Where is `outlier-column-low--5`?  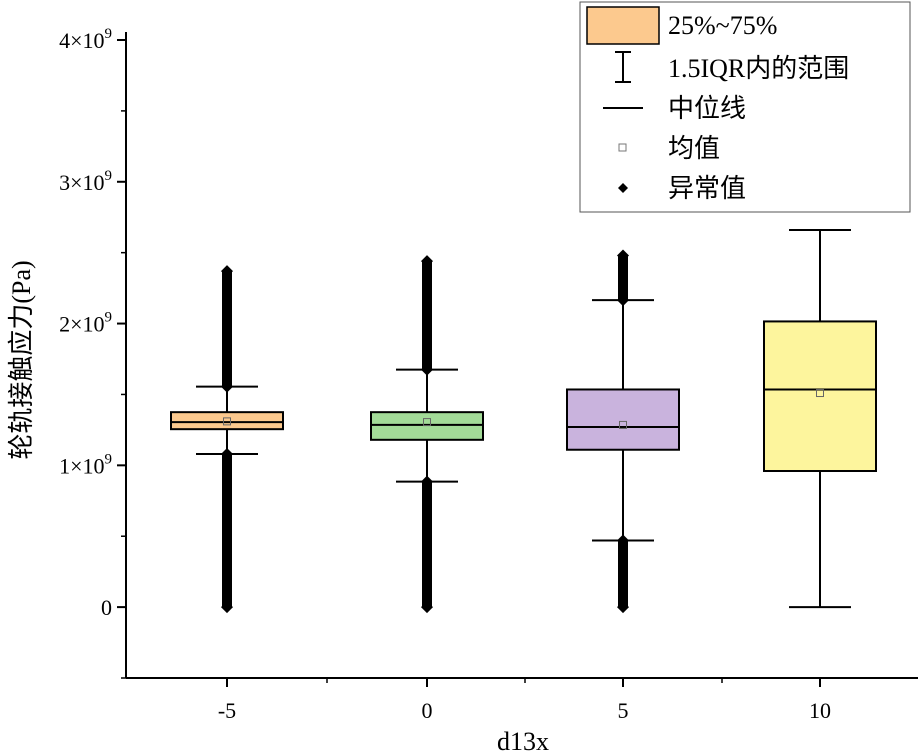
outlier-column-low--5 is located at coordinates (227, 530).